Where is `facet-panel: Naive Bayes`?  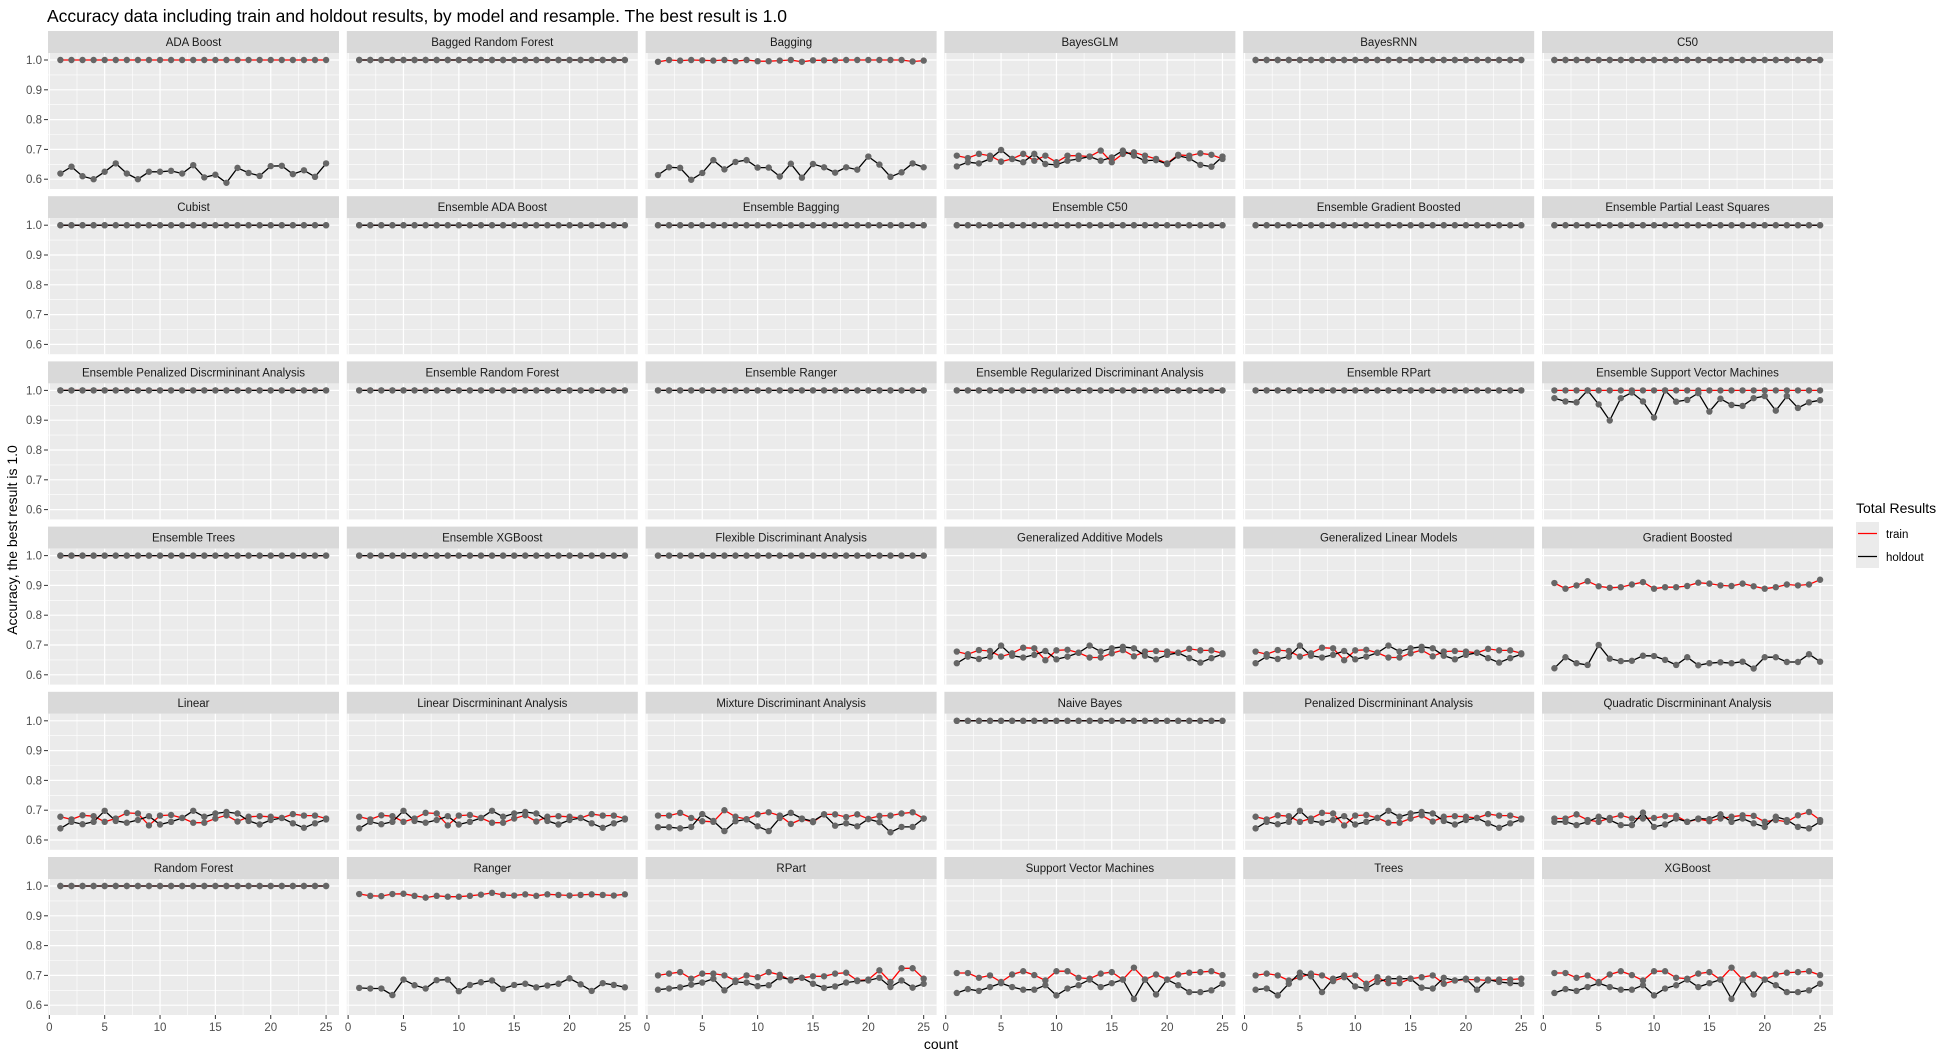 facet-panel: Naive Bayes is located at coordinates (1090, 770).